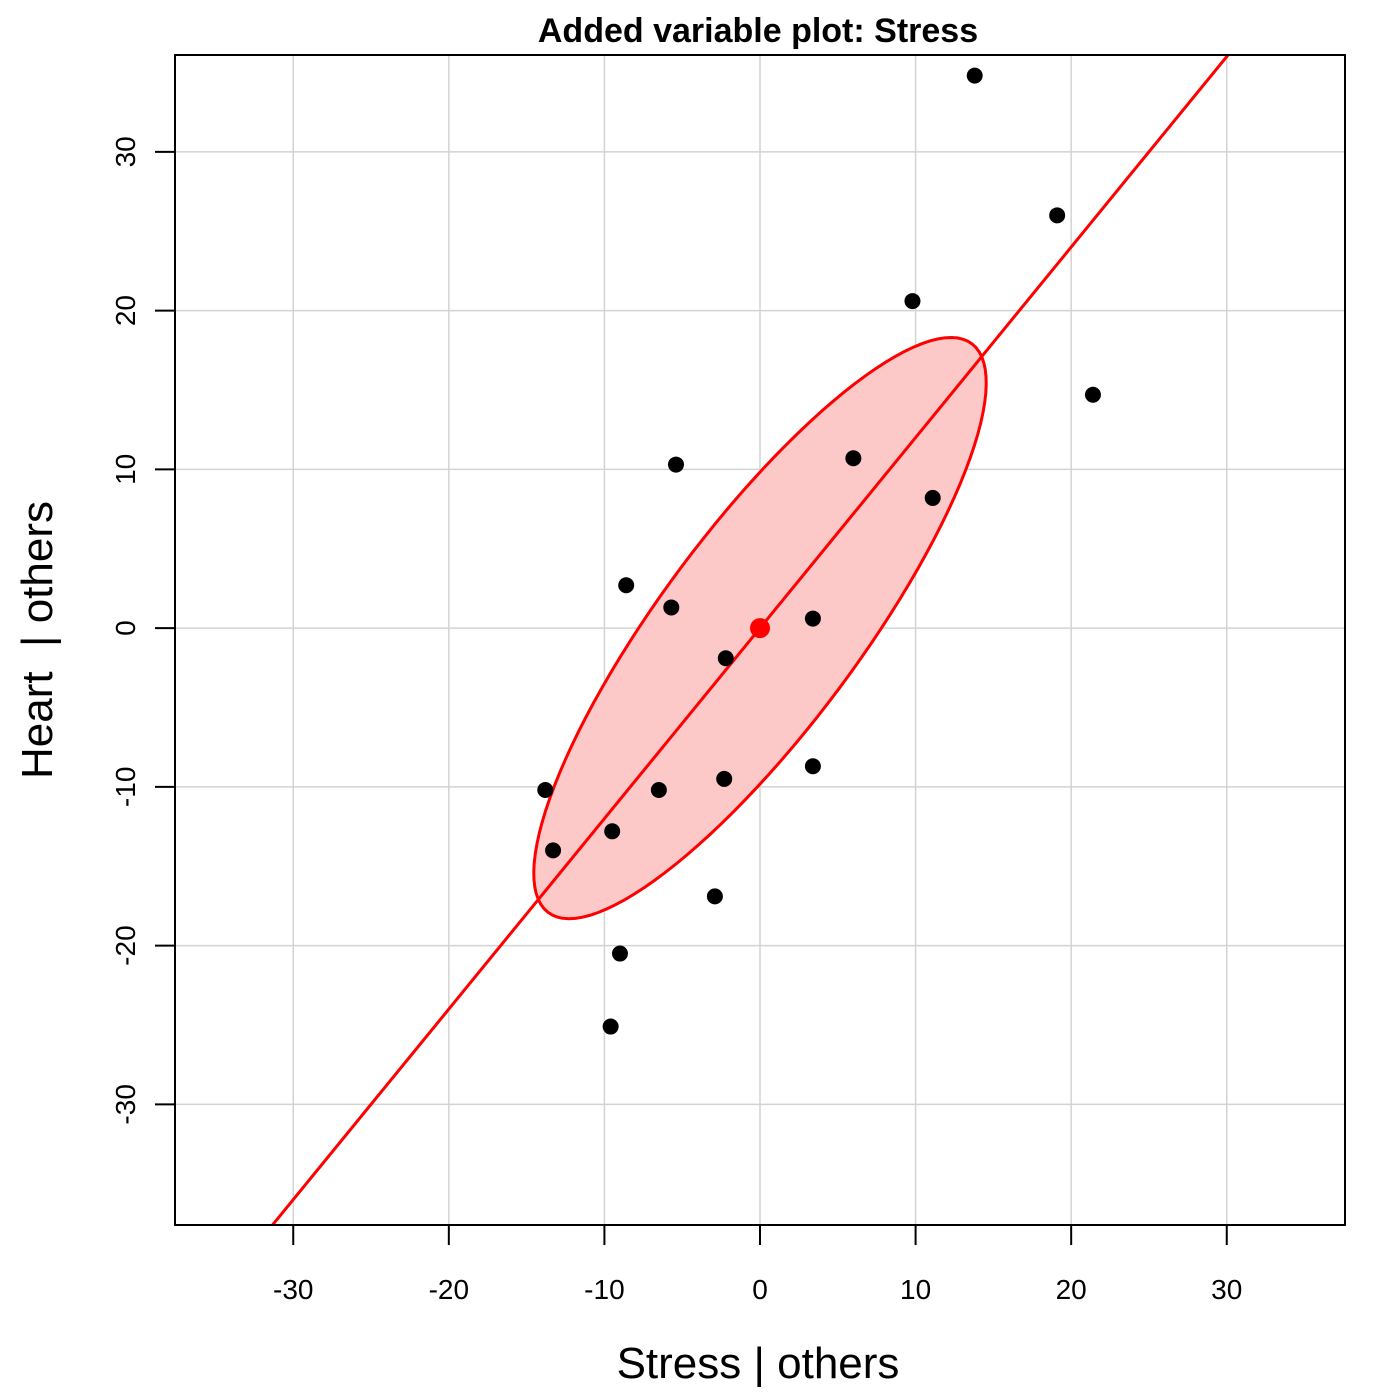  Describe the element at coordinates (760, 628) in the screenshot. I see `centroid-point` at that location.